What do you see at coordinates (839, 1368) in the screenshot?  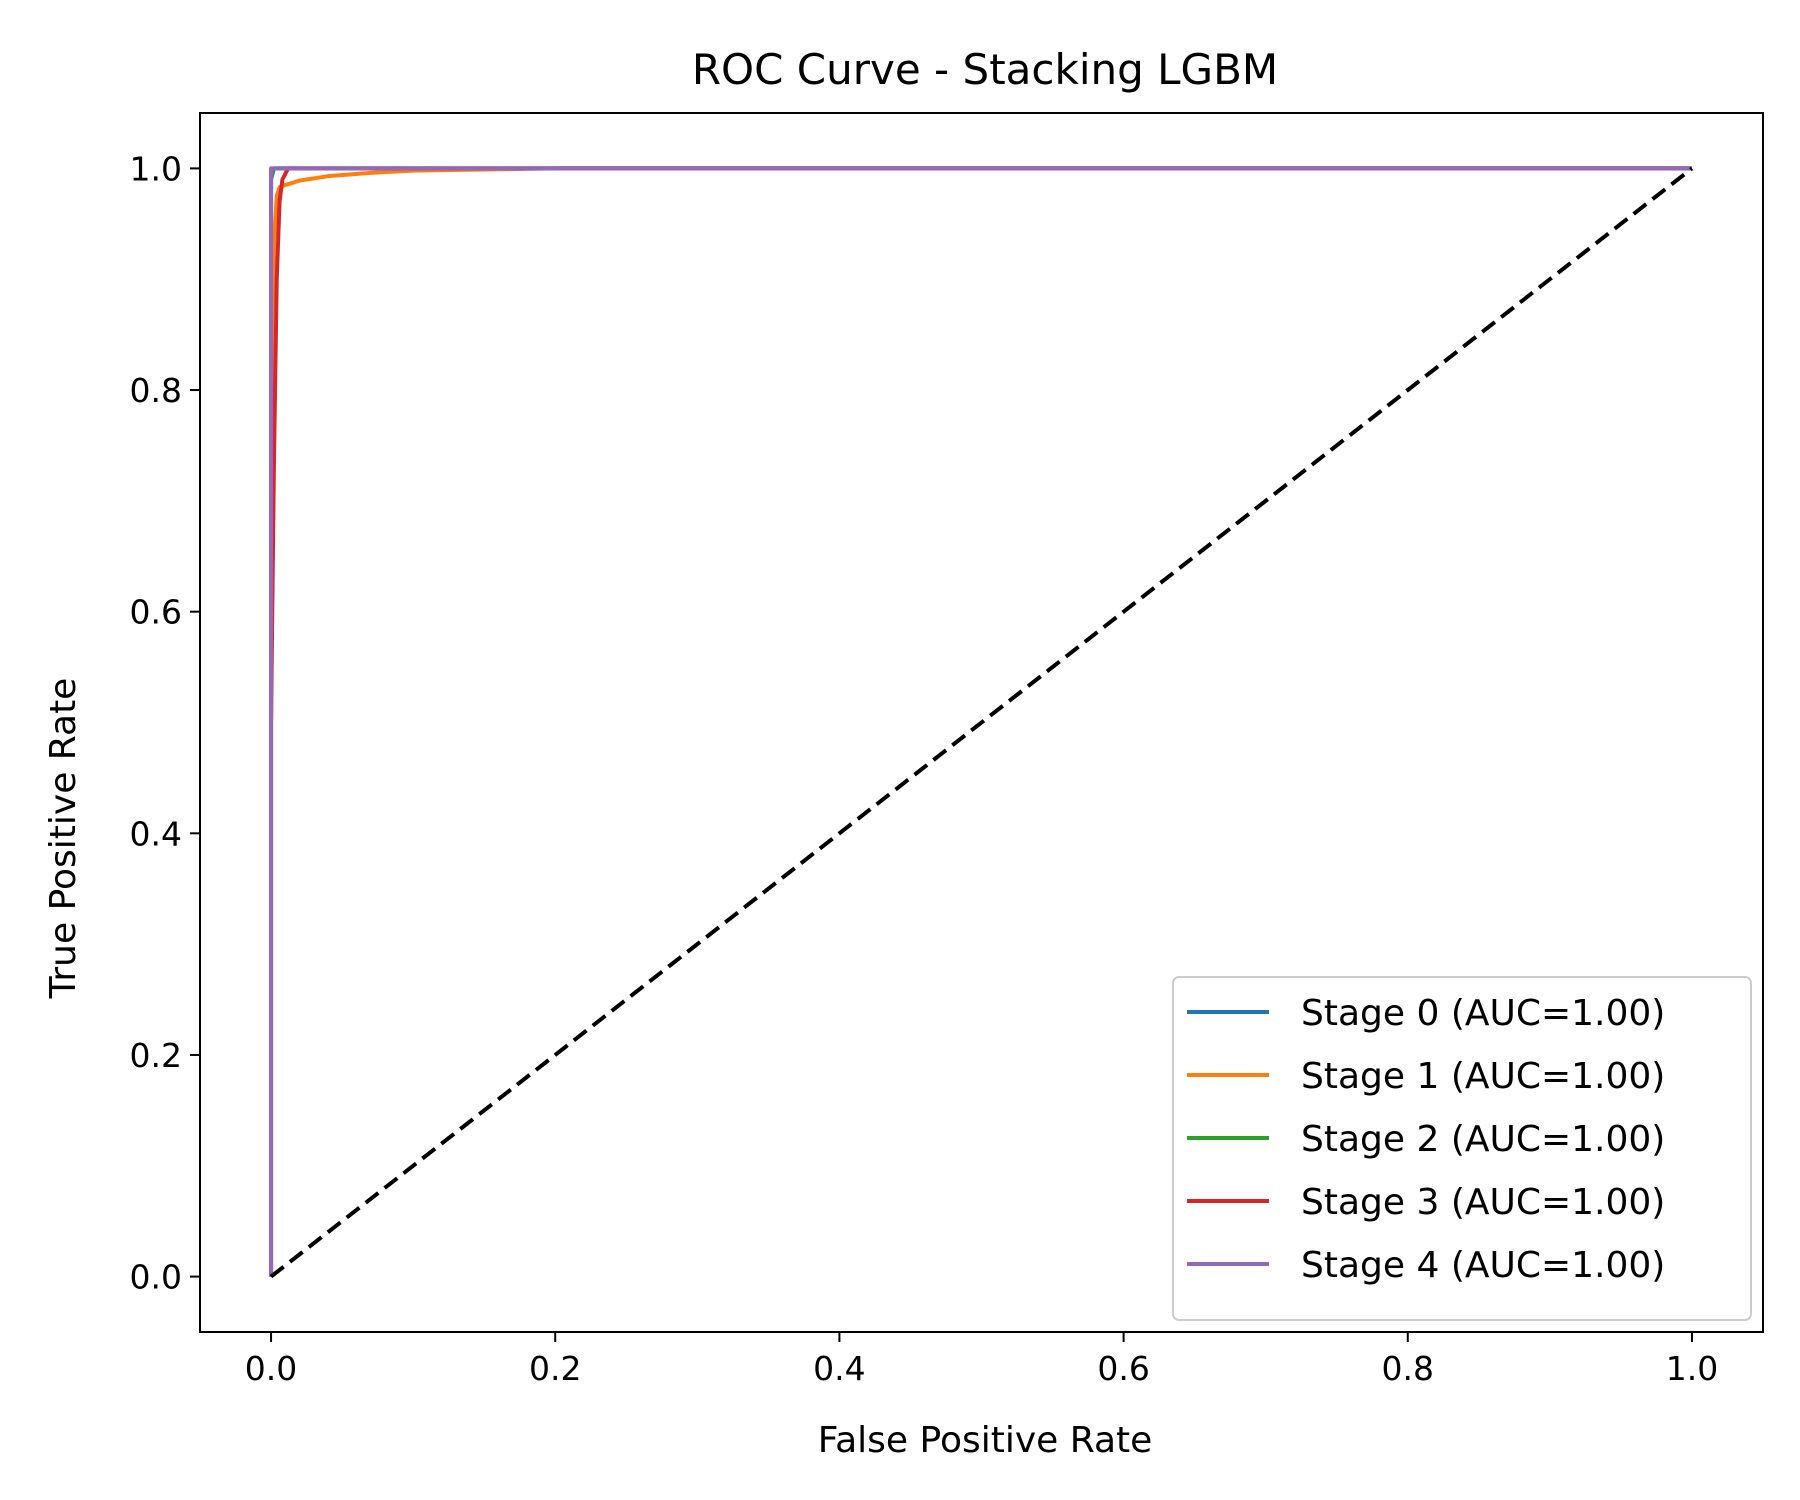 I see `x-tick-label: 0.4` at bounding box center [839, 1368].